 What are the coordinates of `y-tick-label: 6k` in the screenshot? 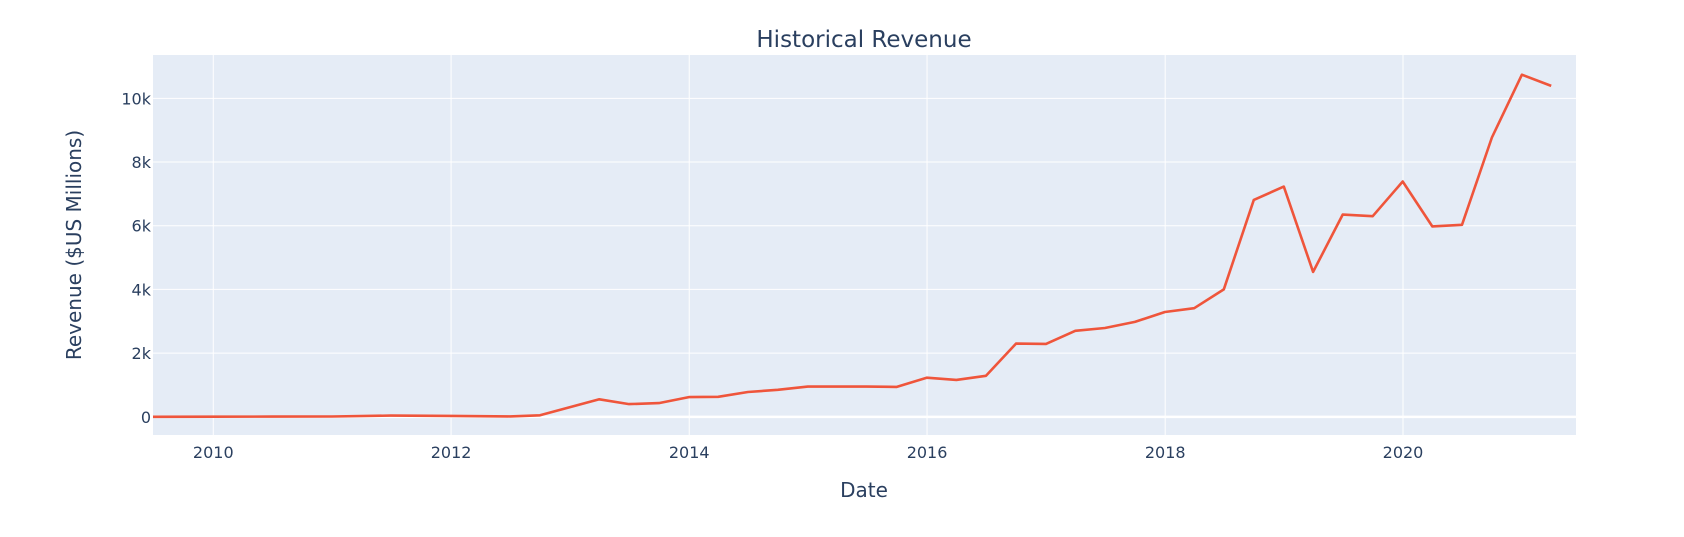 It's located at (142, 226).